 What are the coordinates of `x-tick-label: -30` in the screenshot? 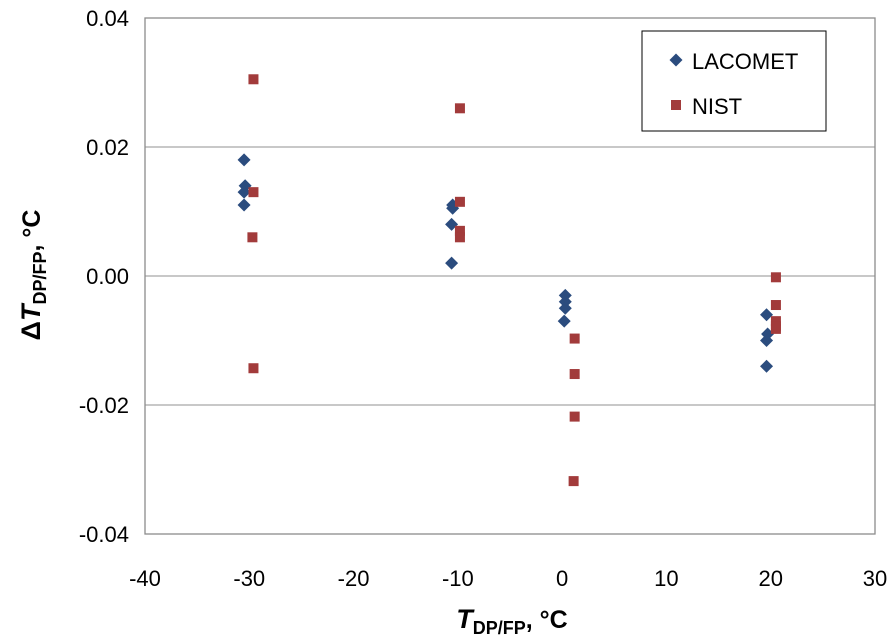 It's located at (249, 578).